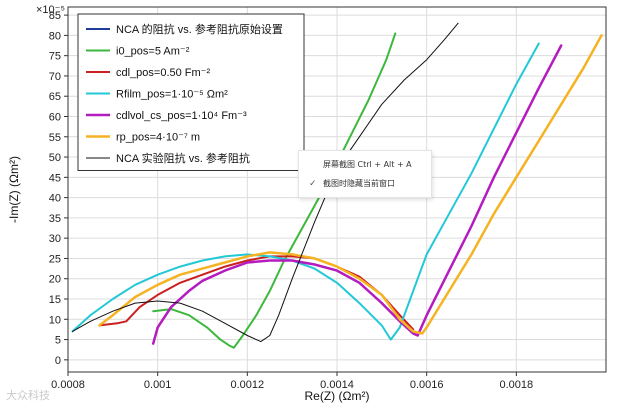 The width and height of the screenshot is (617, 408). What do you see at coordinates (158, 385) in the screenshot?
I see `x-tick-label: 0.001` at bounding box center [158, 385].